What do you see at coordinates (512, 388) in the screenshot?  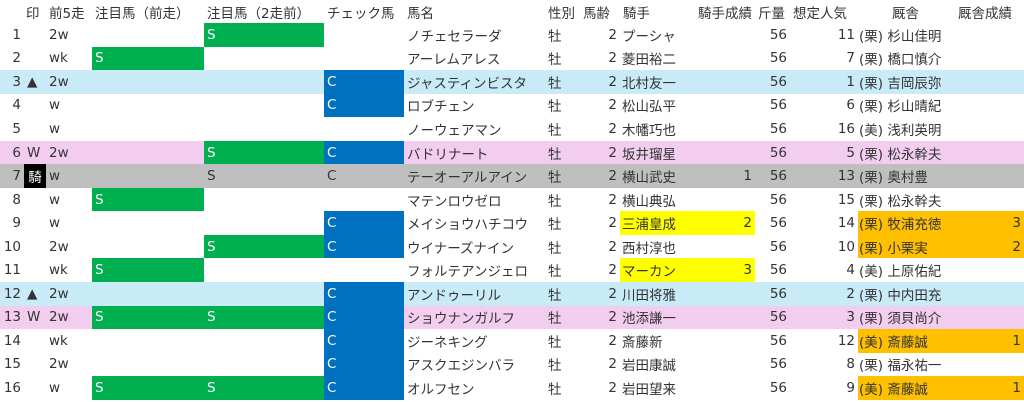 I see `table-row: 16 w S S C オルフセン牡 2 岩田望来 56 9 (美) 斎藤誠 1` at bounding box center [512, 388].